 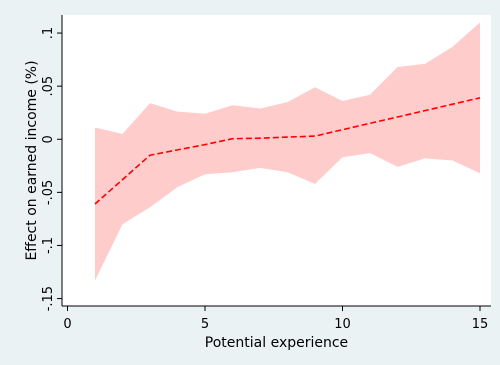 What do you see at coordinates (205, 324) in the screenshot?
I see `x-tick-label: 5` at bounding box center [205, 324].